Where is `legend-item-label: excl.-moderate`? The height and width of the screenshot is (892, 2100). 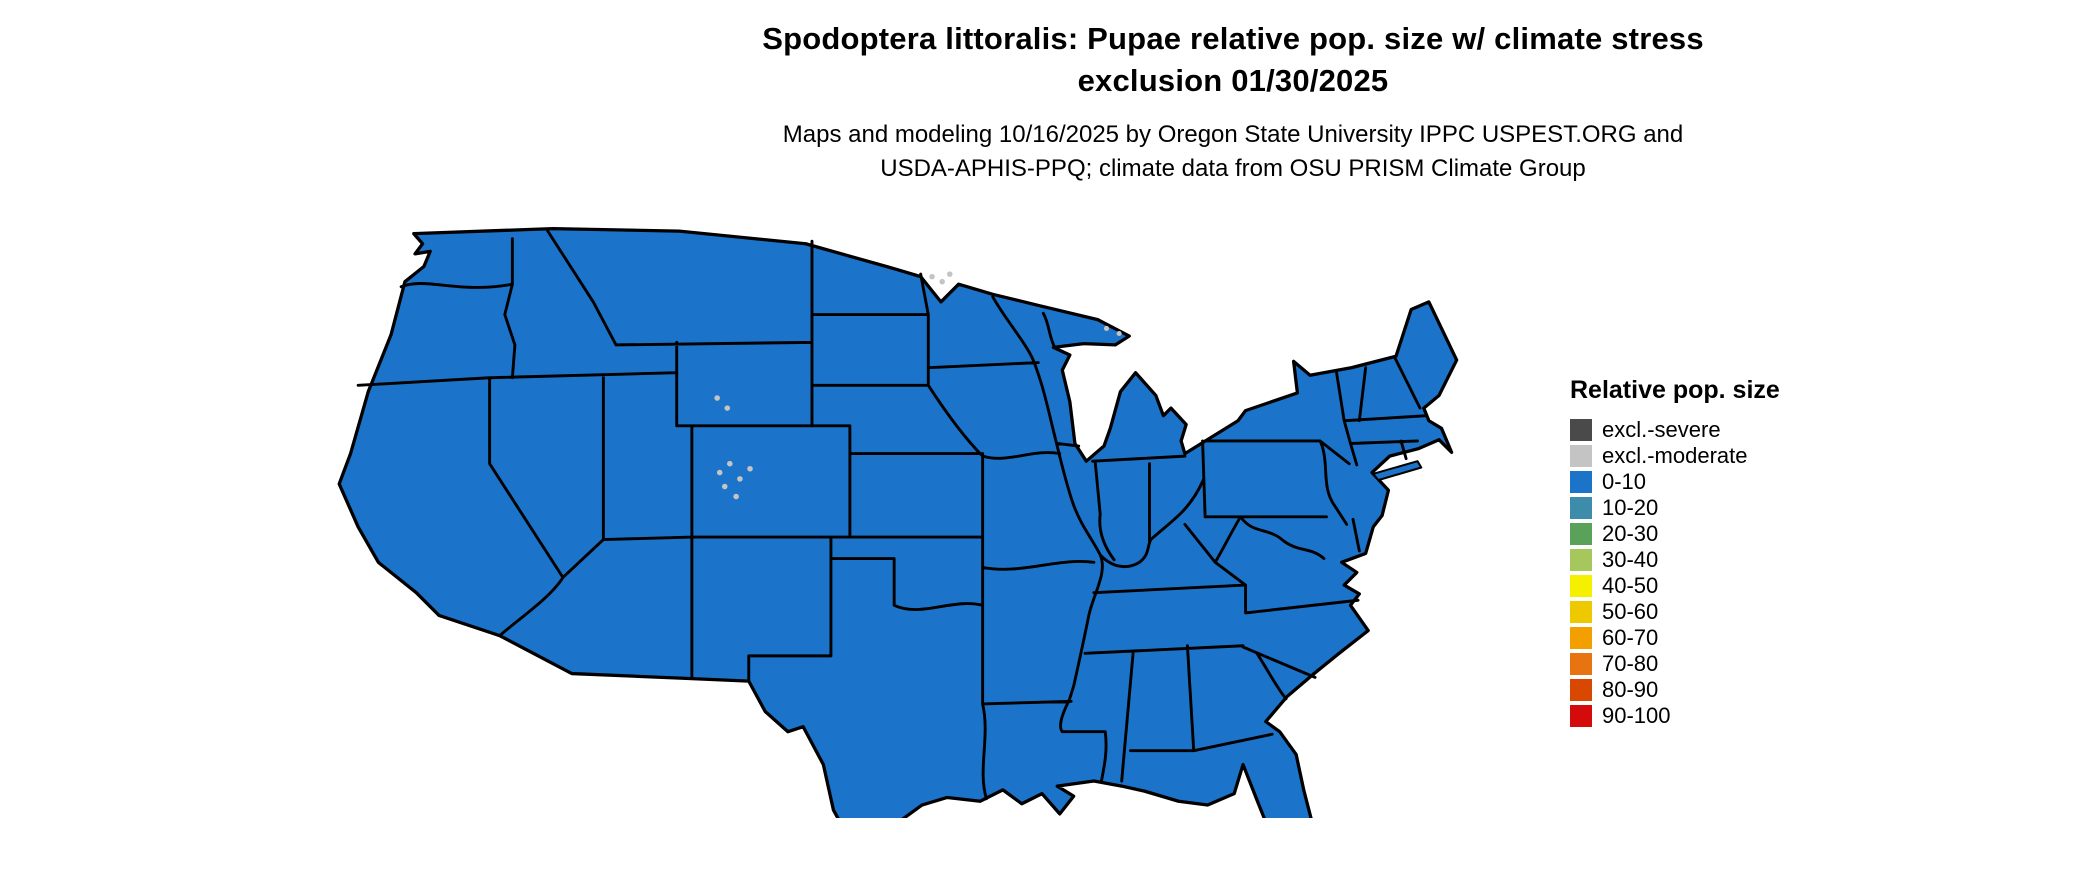 legend-item-label: excl.-moderate is located at coordinates (1675, 455).